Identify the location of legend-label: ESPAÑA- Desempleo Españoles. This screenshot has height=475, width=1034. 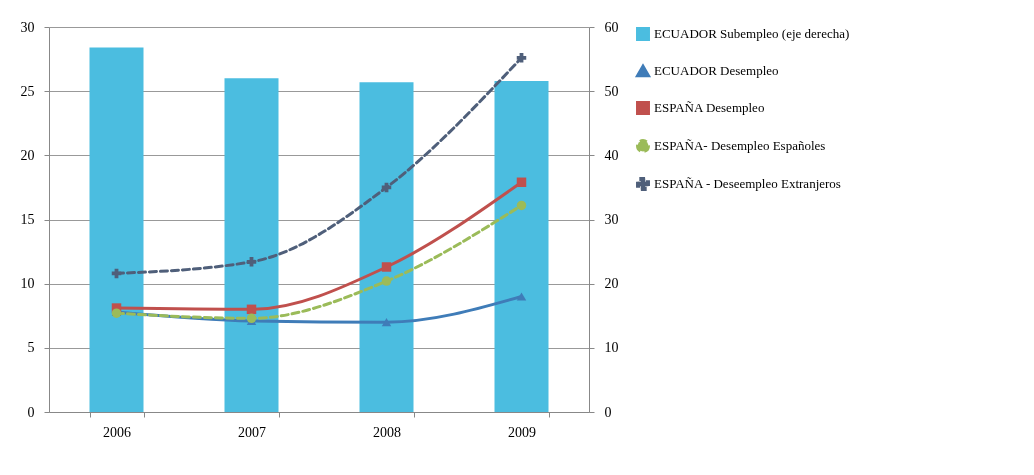
(740, 145).